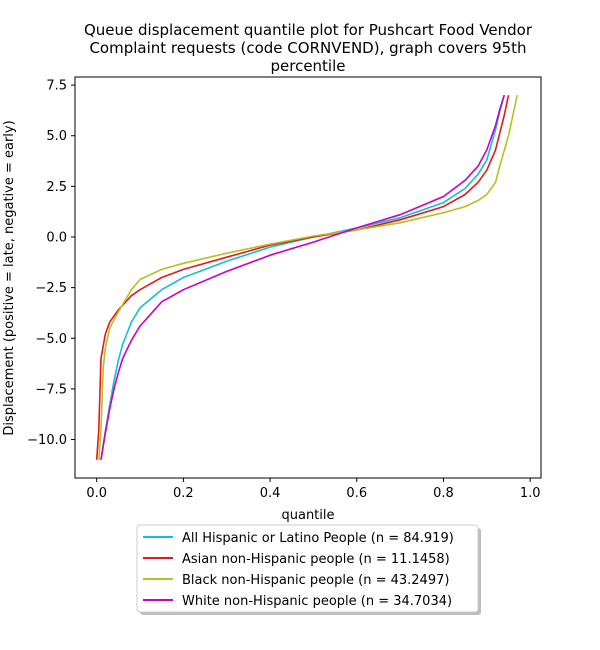 This screenshot has width=600, height=650. What do you see at coordinates (56, 187) in the screenshot?
I see `y-tick-label: 2.5` at bounding box center [56, 187].